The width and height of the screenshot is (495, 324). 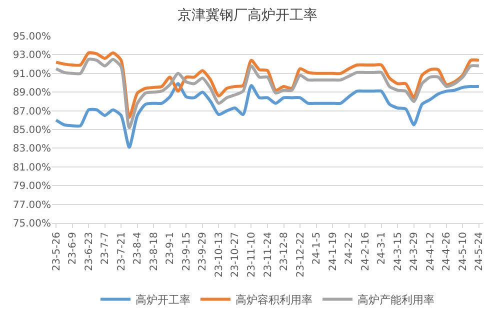 What do you see at coordinates (430, 252) in the screenshot?
I see `x-tick-label: 24-4-12` at bounding box center [430, 252].